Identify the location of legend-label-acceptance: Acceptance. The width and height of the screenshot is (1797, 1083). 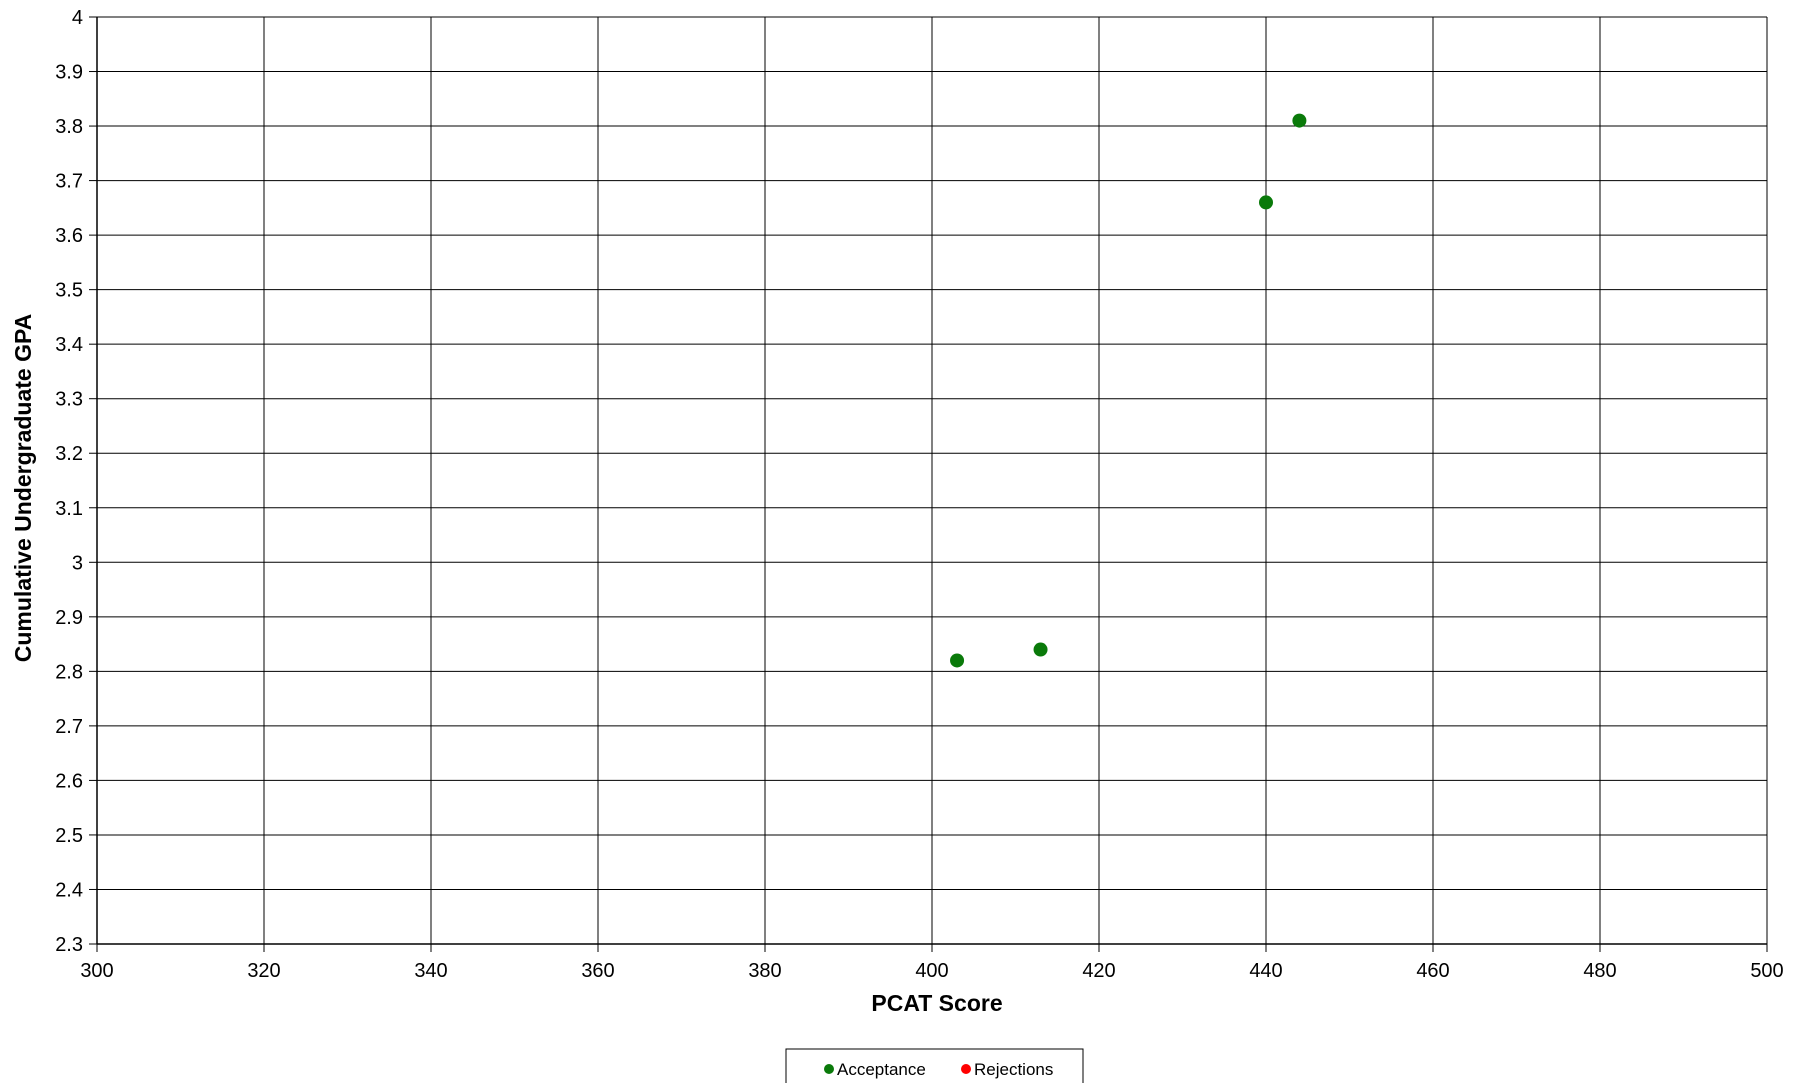
(881, 1069).